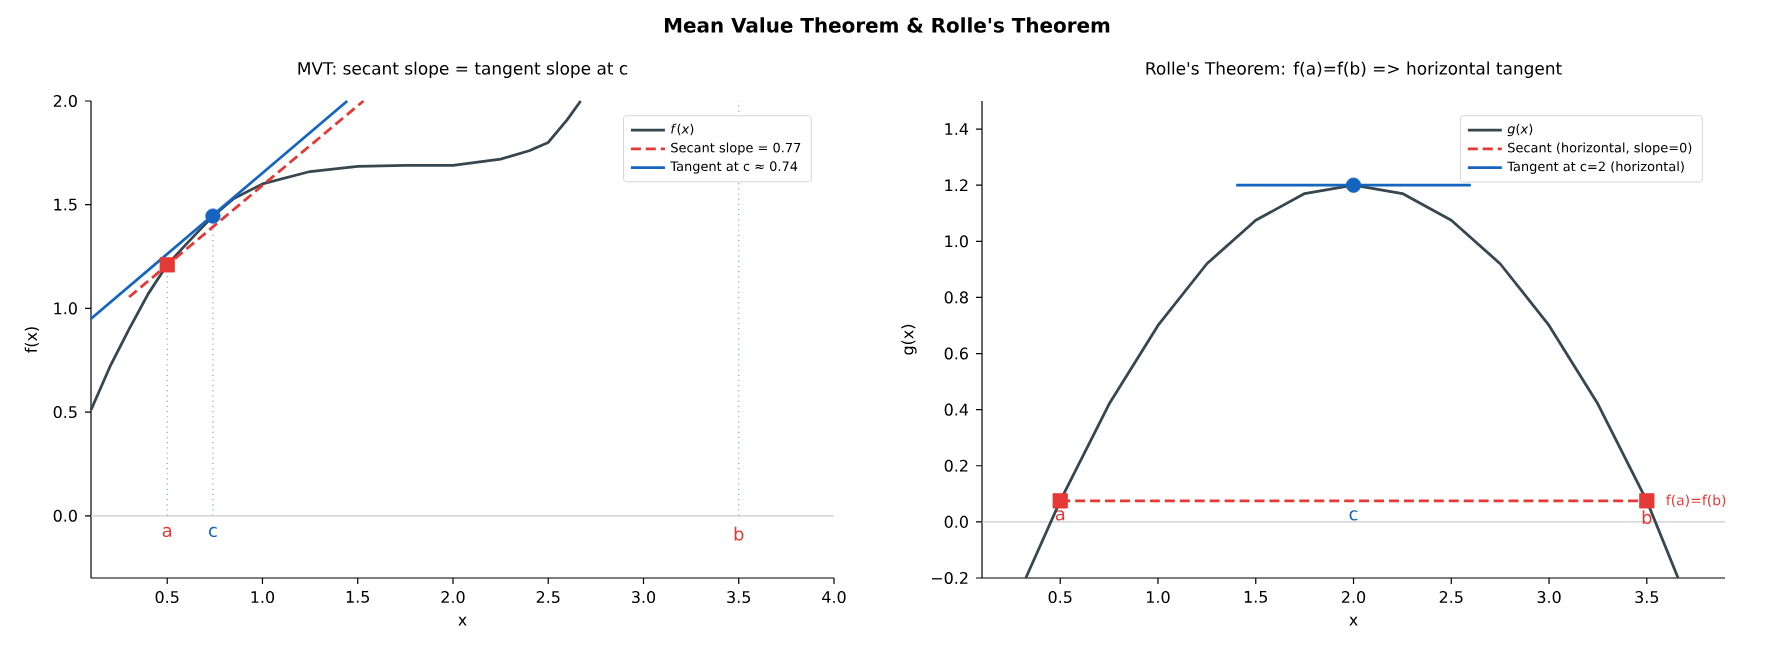 This screenshot has height=667, width=1774. What do you see at coordinates (957, 129) in the screenshot?
I see `y-tick-label: 1.4` at bounding box center [957, 129].